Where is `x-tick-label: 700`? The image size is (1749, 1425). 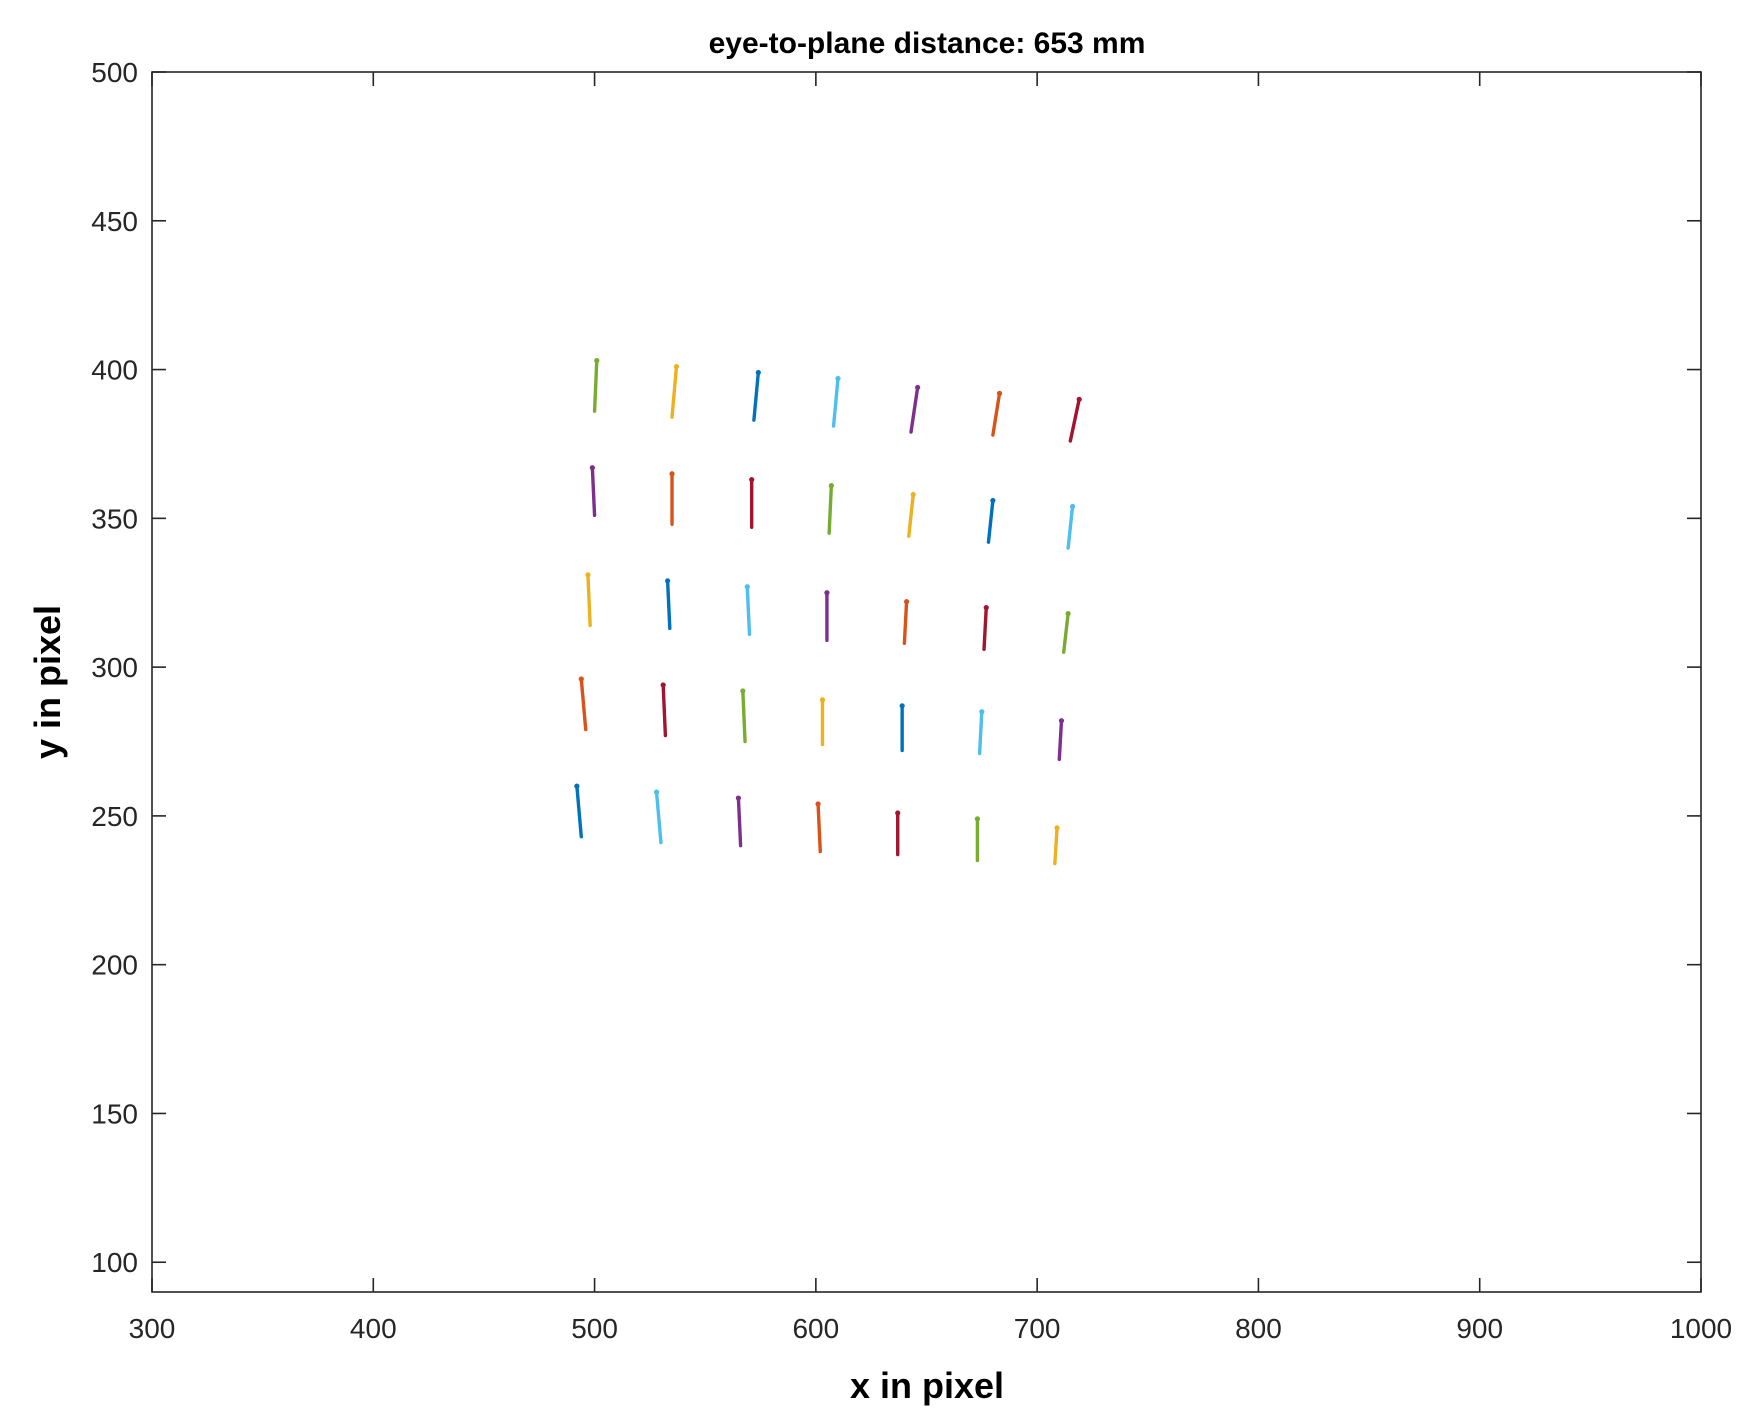
x-tick-label: 700 is located at coordinates (1037, 1328).